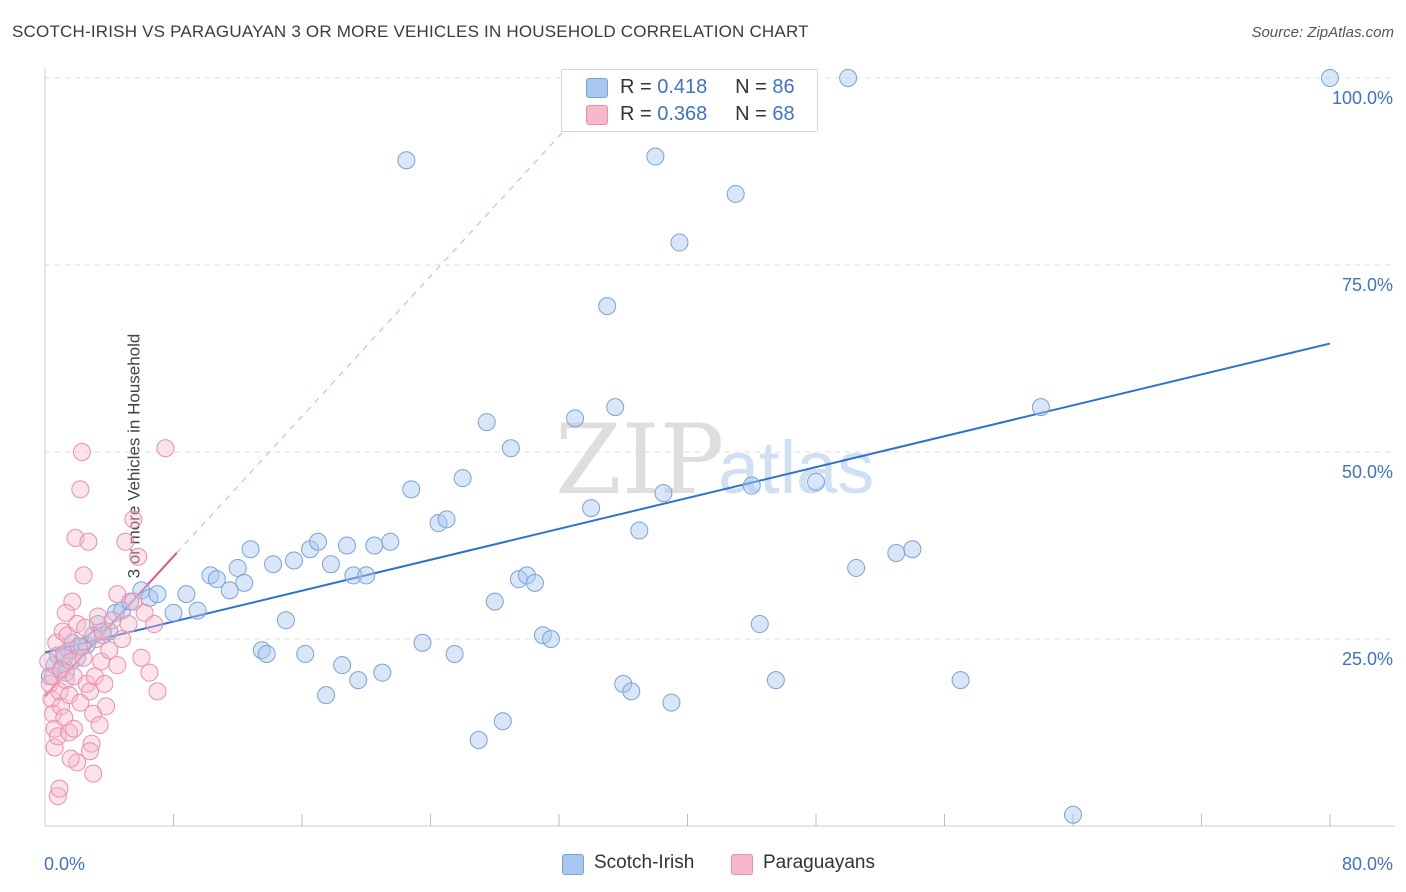 The height and width of the screenshot is (892, 1406). Describe the element at coordinates (1367, 285) in the screenshot. I see `y-tick-label: 75.0%` at that location.